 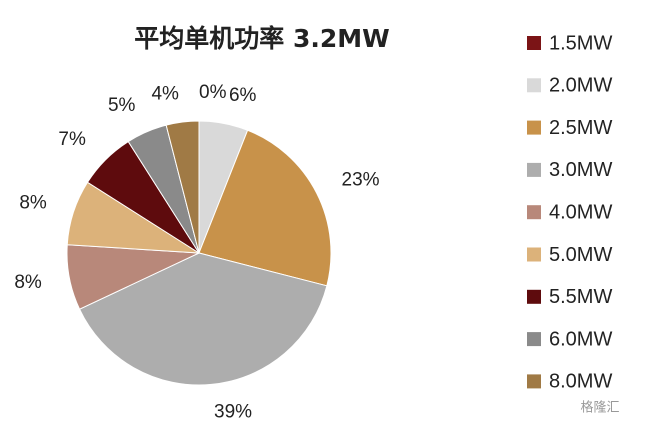 What do you see at coordinates (580, 212) in the screenshot?
I see `legend-label: 4.0MW` at bounding box center [580, 212].